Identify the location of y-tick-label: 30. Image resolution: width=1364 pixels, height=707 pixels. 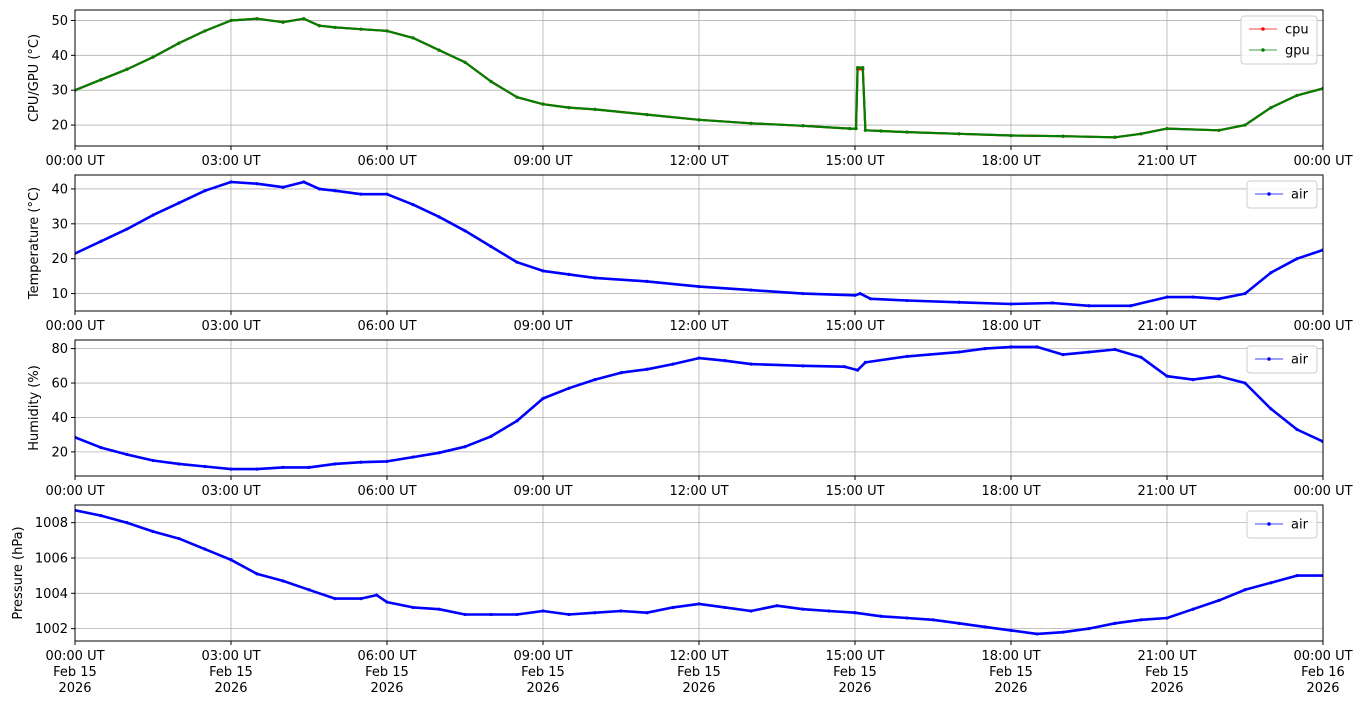
(59, 91).